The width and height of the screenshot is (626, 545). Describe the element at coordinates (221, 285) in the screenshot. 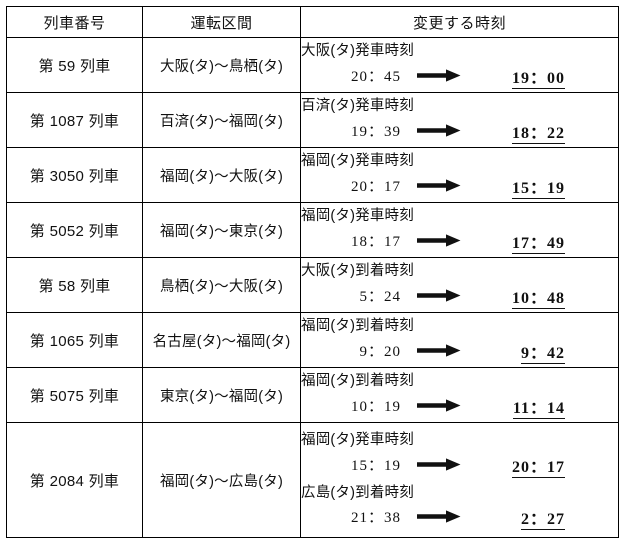

I see `cell-section: 鳥栖(タ)〜大阪(タ)` at that location.